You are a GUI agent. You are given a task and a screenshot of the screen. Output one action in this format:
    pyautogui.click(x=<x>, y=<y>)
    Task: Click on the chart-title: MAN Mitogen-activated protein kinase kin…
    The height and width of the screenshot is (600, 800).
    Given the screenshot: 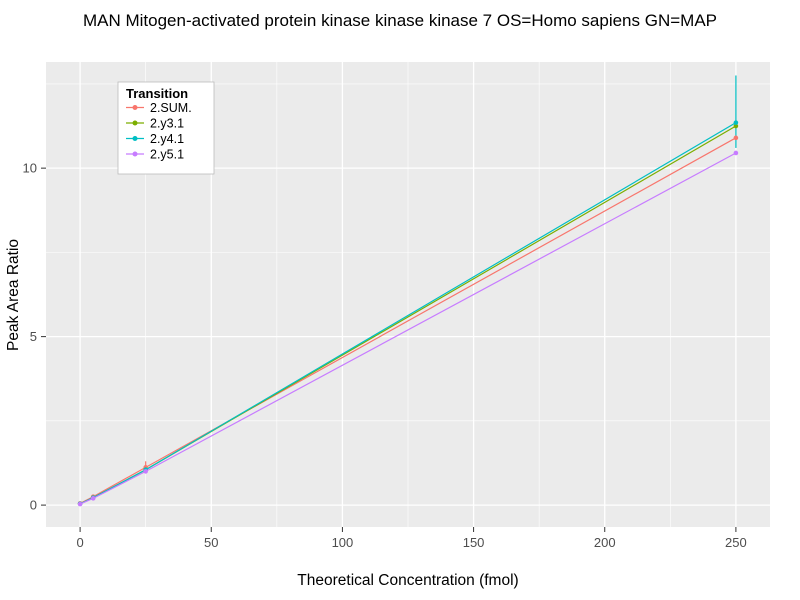 What is the action you would take?
    pyautogui.click(x=400, y=20)
    